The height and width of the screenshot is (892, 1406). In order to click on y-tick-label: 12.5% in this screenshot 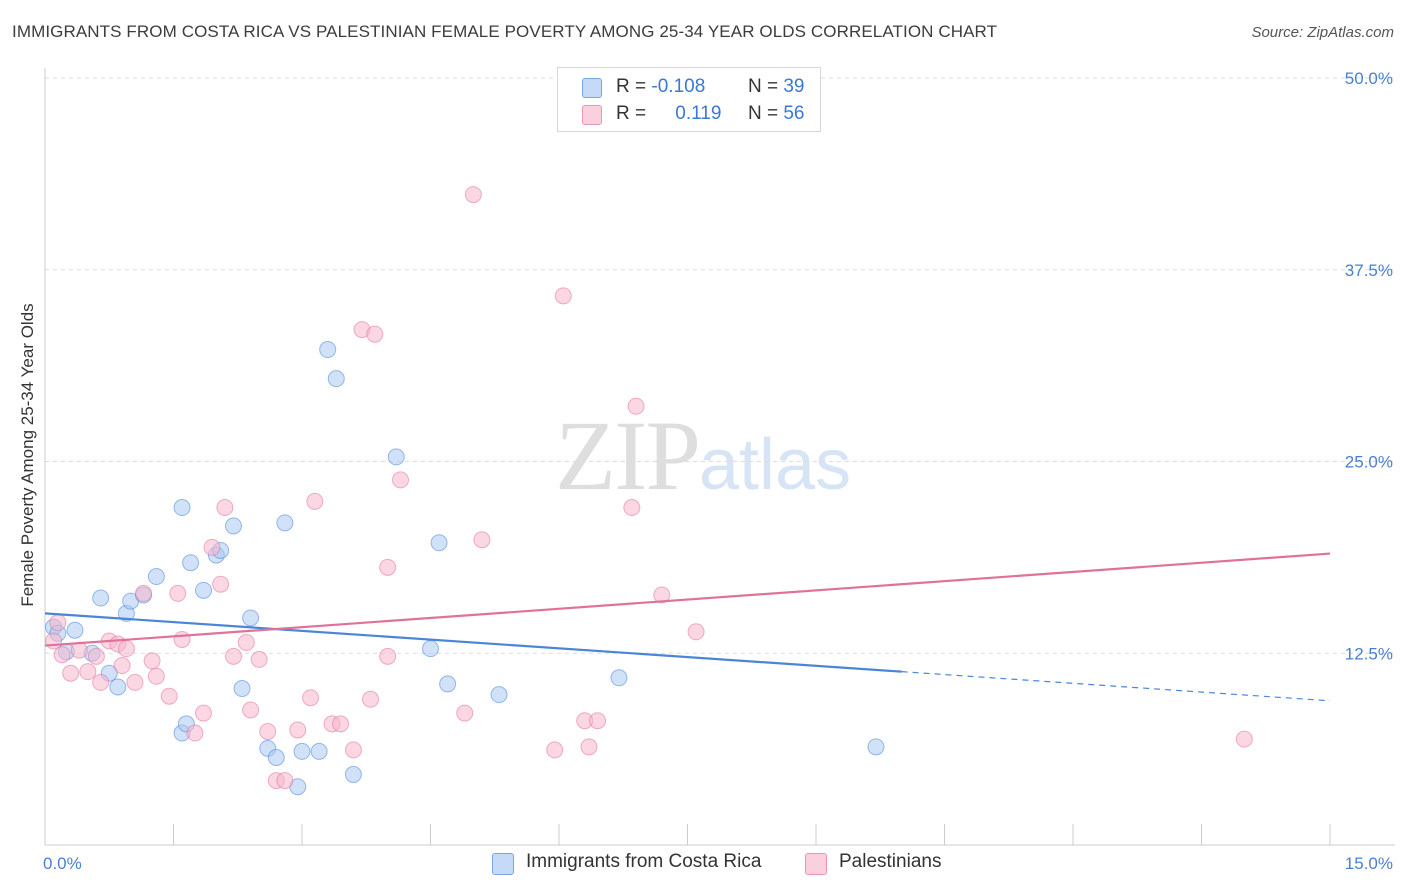, I will do `click(1369, 653)`.